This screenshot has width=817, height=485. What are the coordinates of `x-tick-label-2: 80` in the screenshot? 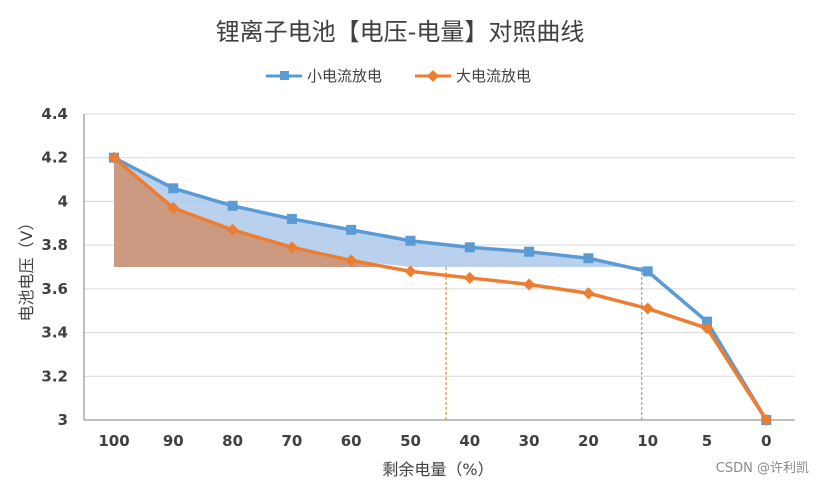 It's located at (232, 441).